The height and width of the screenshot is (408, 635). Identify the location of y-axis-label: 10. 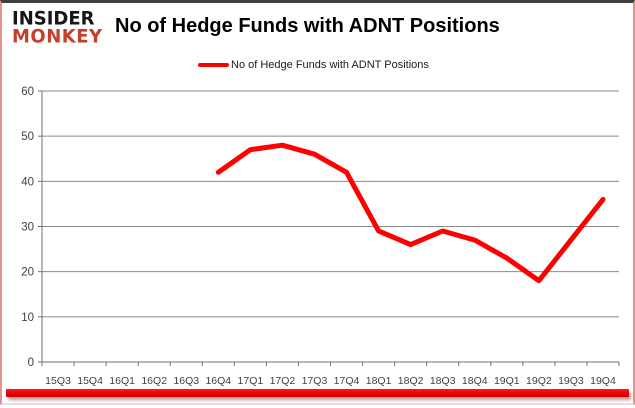
(27, 318).